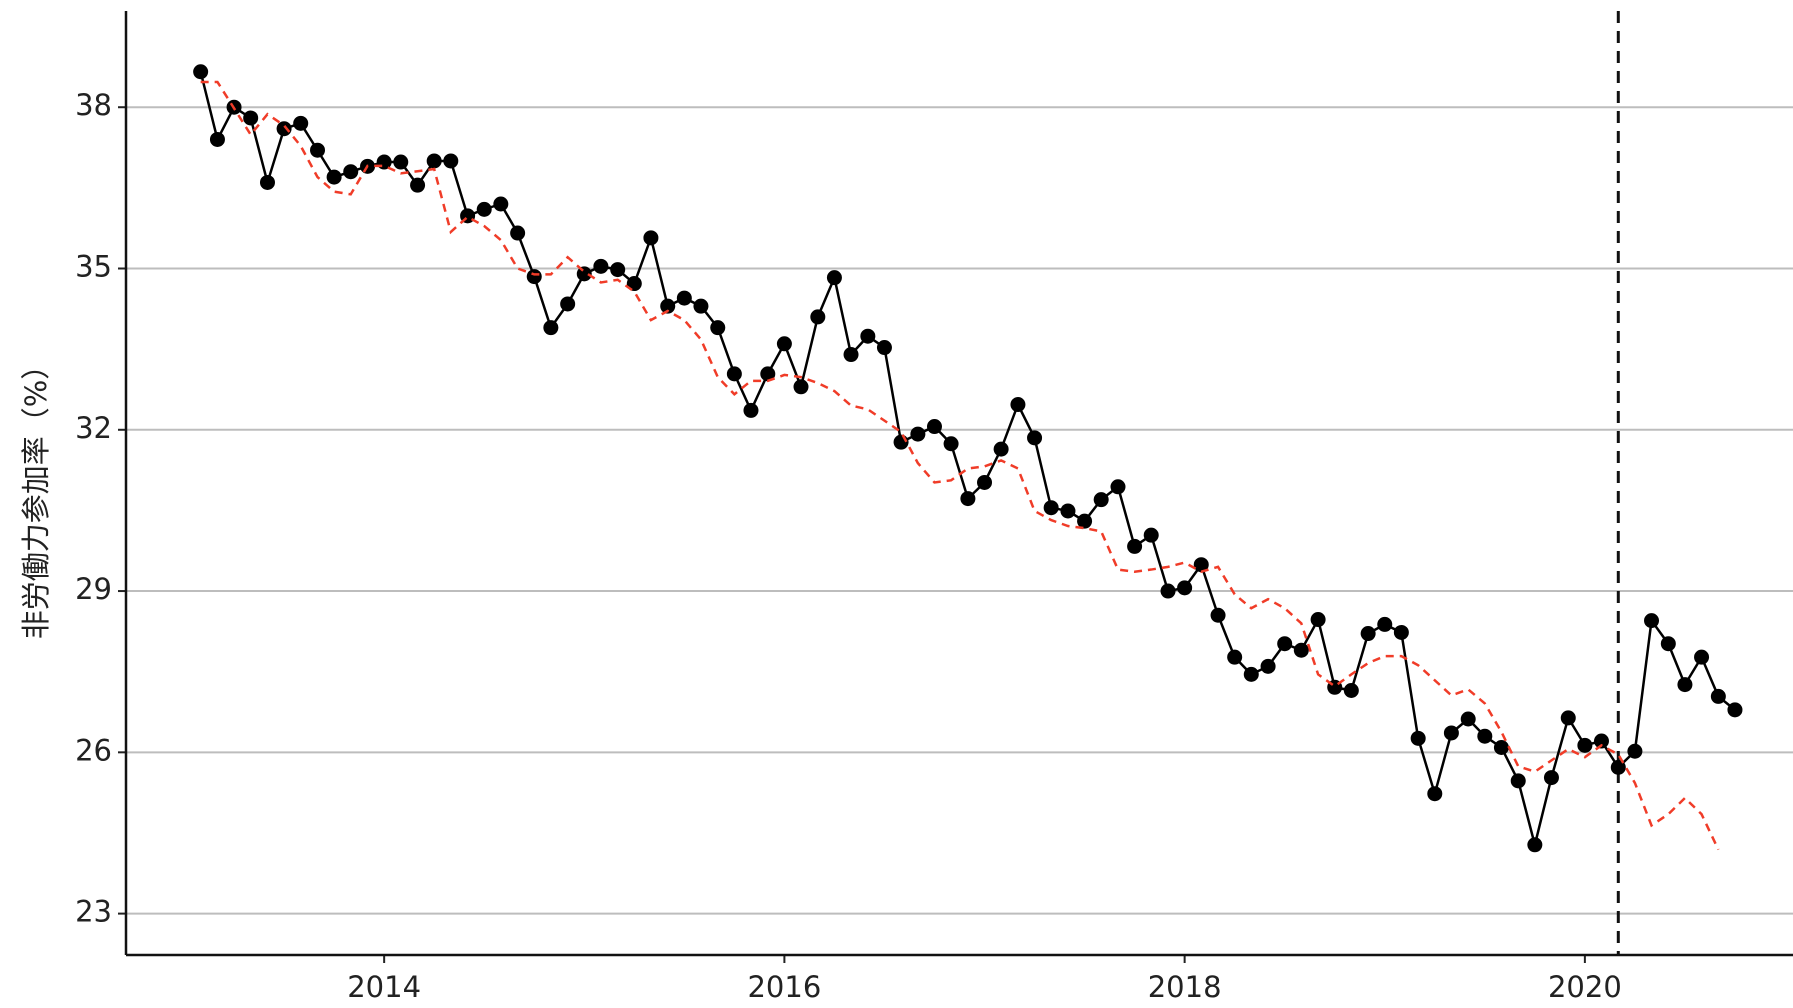 This screenshot has height=1008, width=1793. What do you see at coordinates (93, 267) in the screenshot?
I see `y-tick-label: 35` at bounding box center [93, 267].